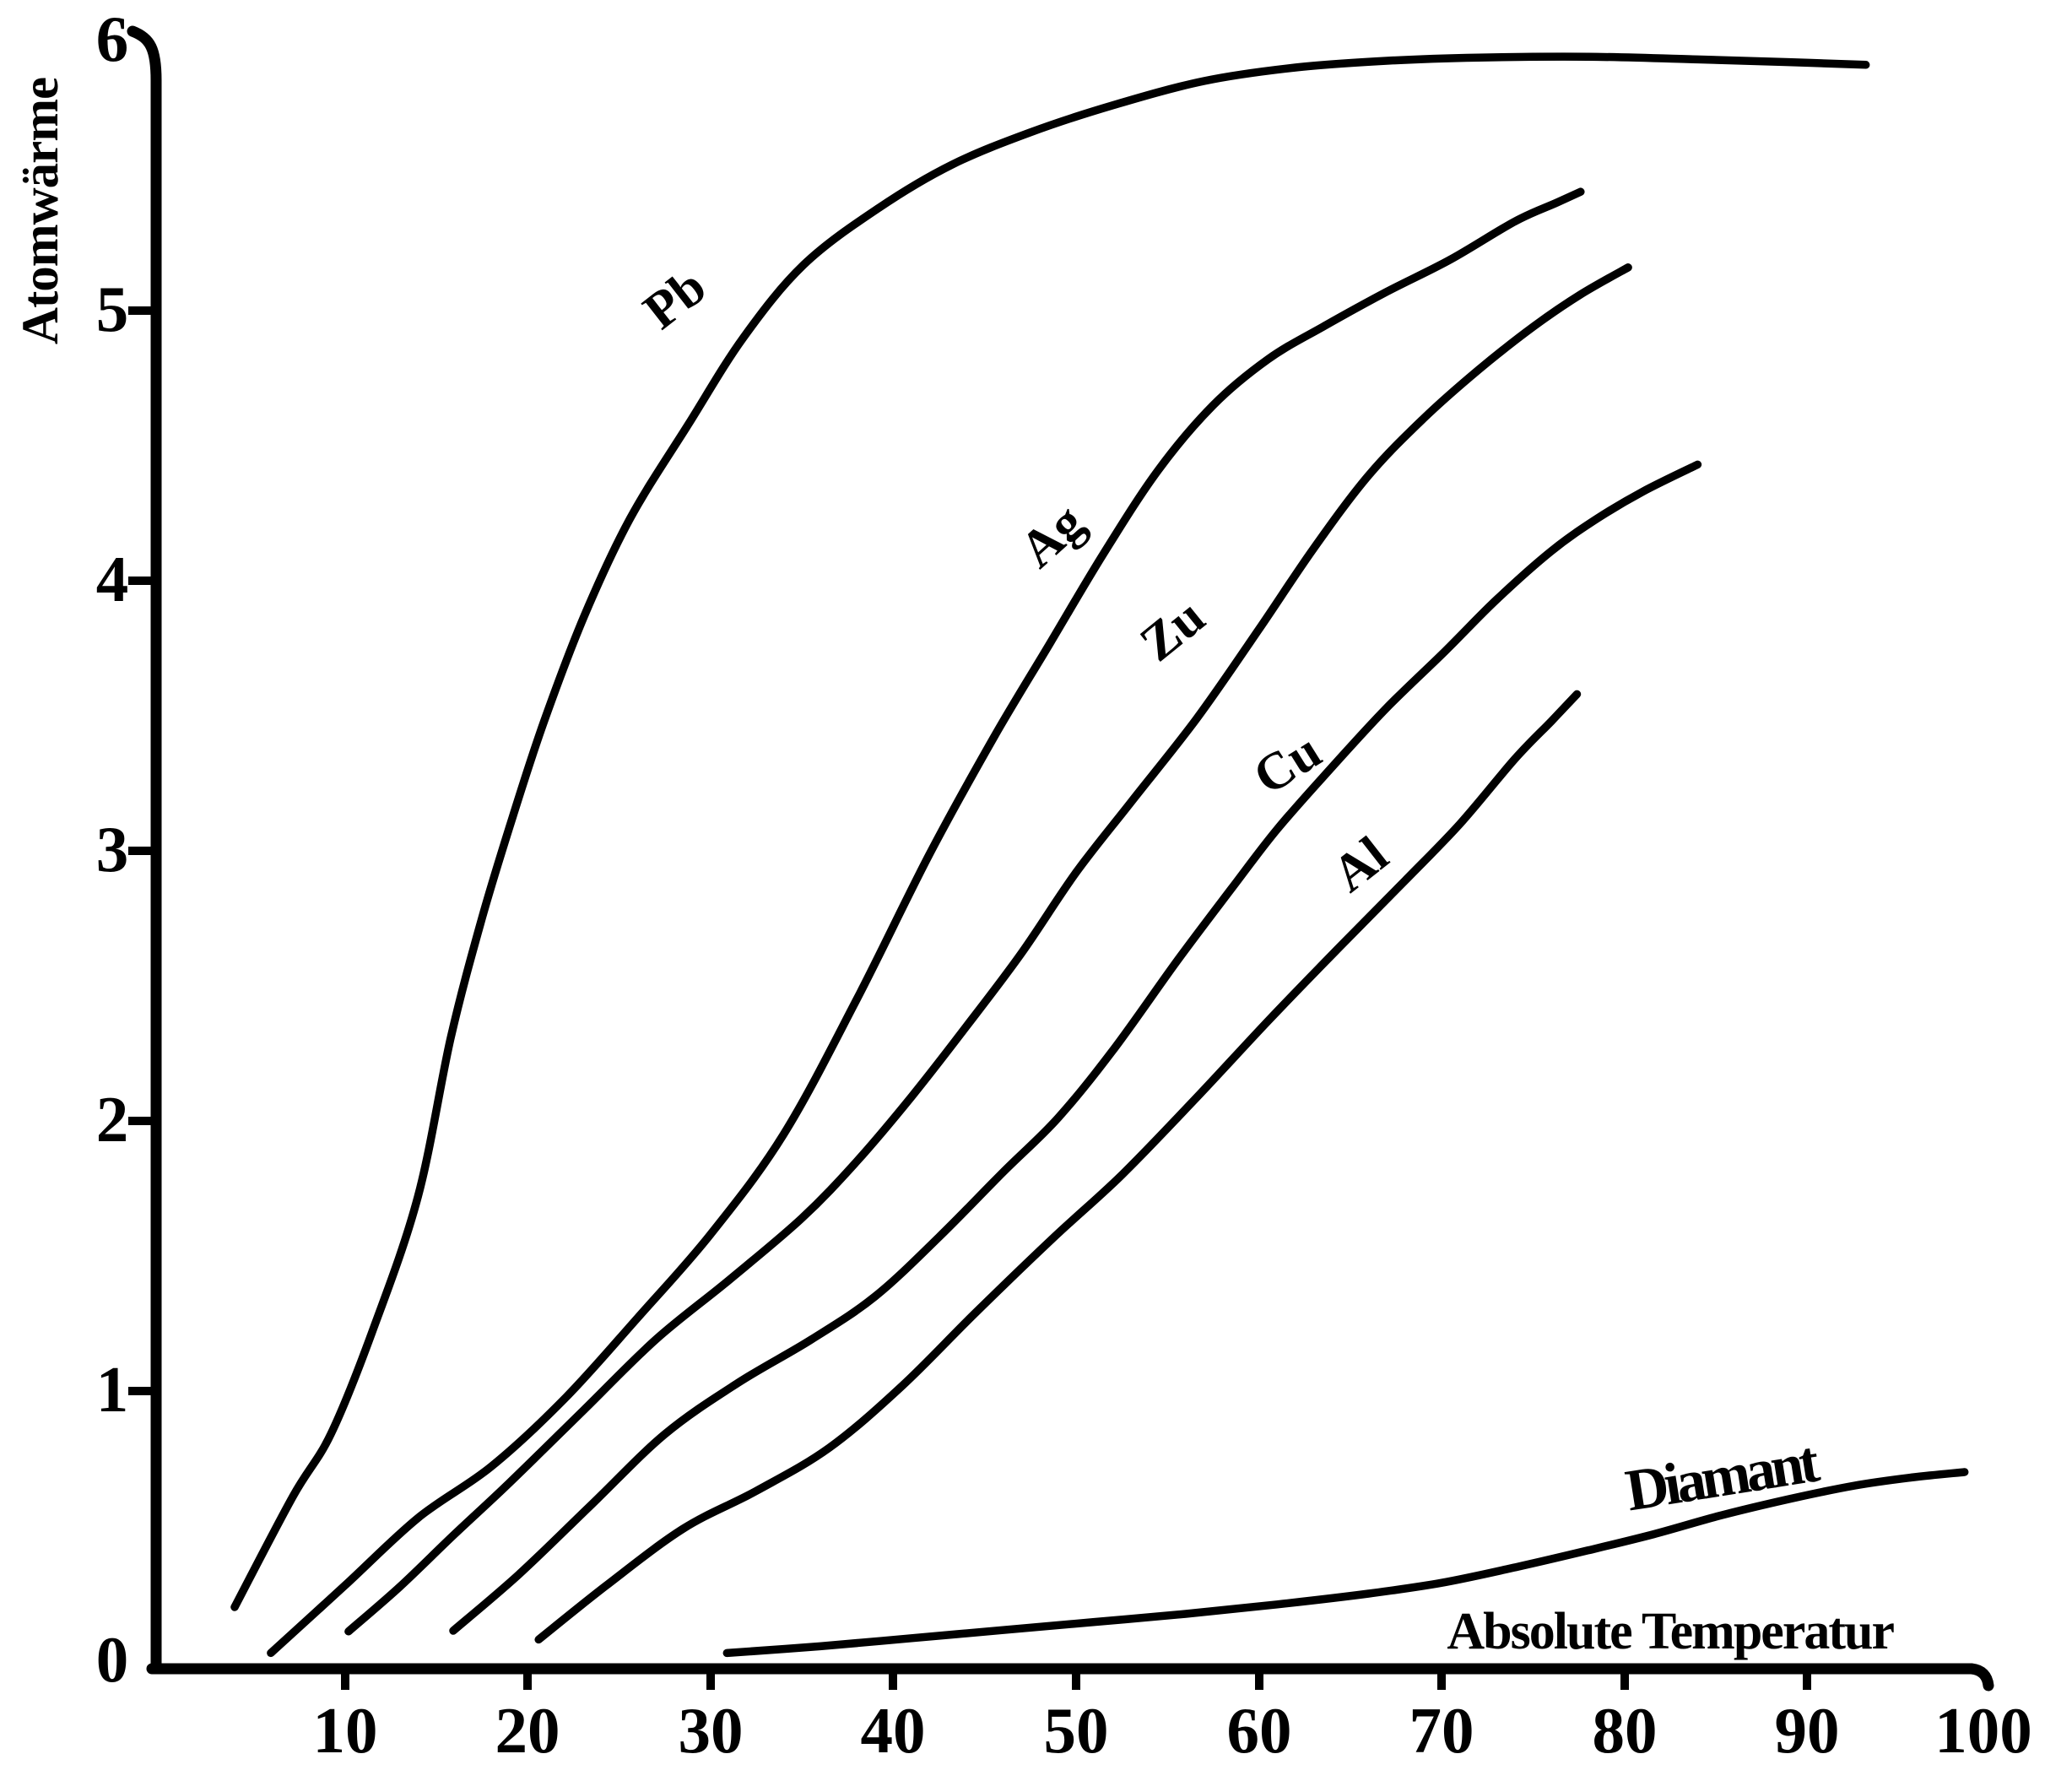 The width and height of the screenshot is (2072, 1781). Describe the element at coordinates (41, 211) in the screenshot. I see `svg-text: Atomwärme` at that location.